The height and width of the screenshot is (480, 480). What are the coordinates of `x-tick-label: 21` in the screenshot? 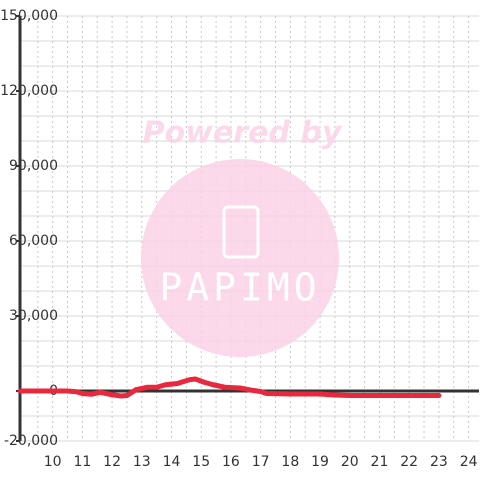 It's located at (380, 462).